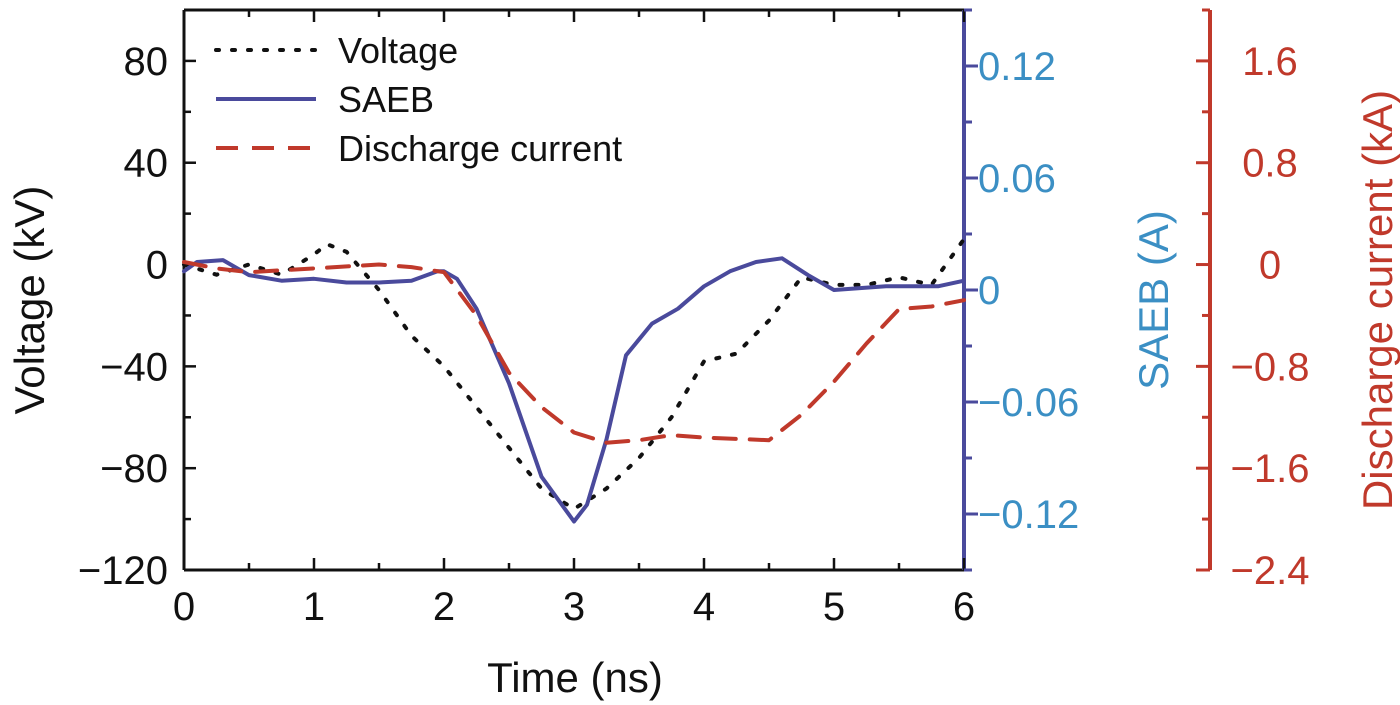 The height and width of the screenshot is (705, 1400). What do you see at coordinates (704, 607) in the screenshot?
I see `x-tick-label: 4` at bounding box center [704, 607].